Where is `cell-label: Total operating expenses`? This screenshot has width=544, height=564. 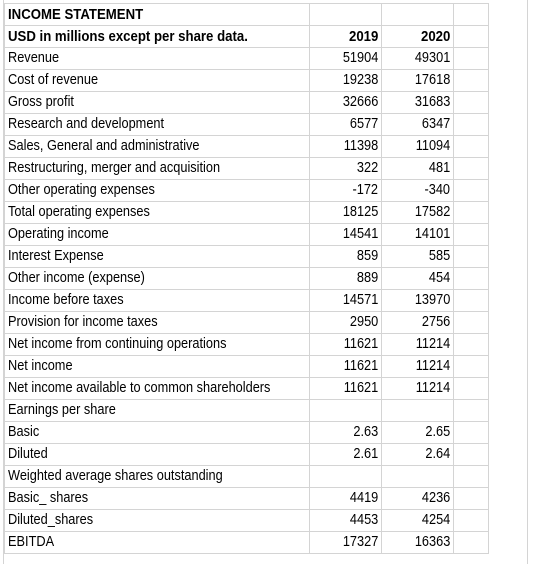
cell-label: Total operating expenses is located at coordinates (157, 212).